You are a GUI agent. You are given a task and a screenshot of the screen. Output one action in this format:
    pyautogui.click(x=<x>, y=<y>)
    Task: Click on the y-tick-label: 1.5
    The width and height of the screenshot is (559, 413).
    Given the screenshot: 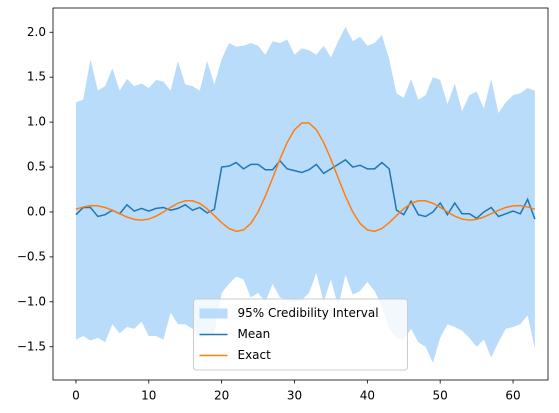 What is the action you would take?
    pyautogui.click(x=36, y=77)
    